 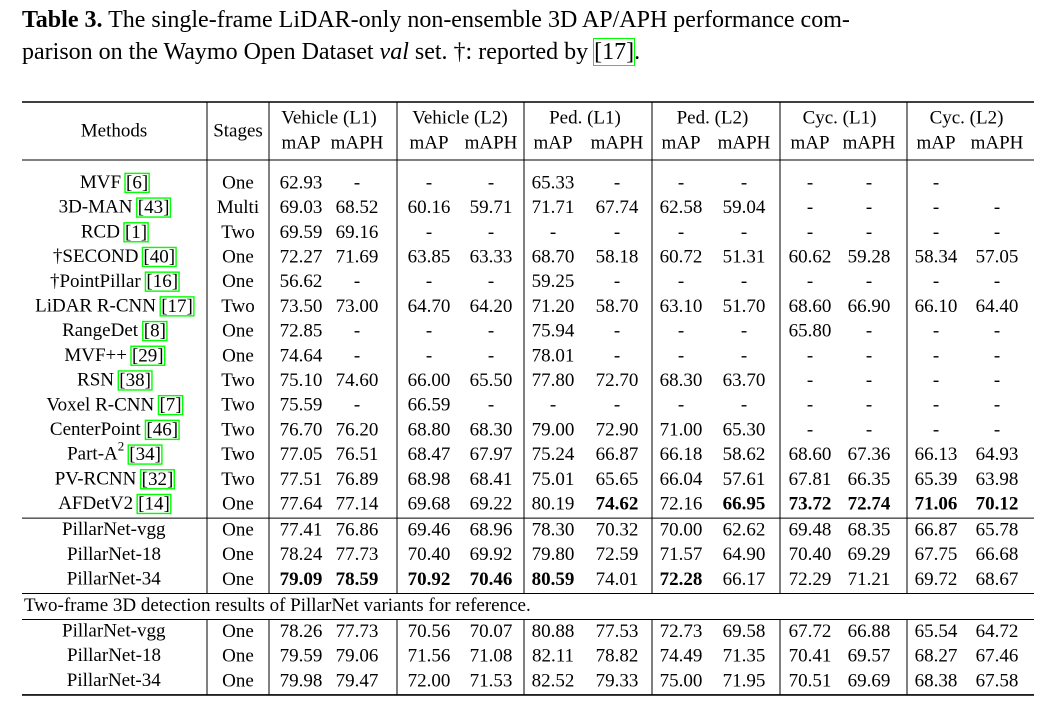 I want to click on ref-box, so click(x=154, y=504).